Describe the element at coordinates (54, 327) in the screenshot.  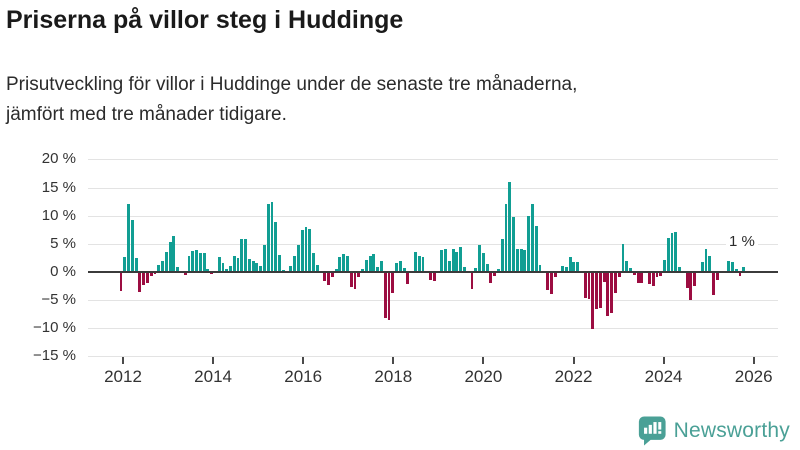
I see `y-axis-label: −10 %` at that location.